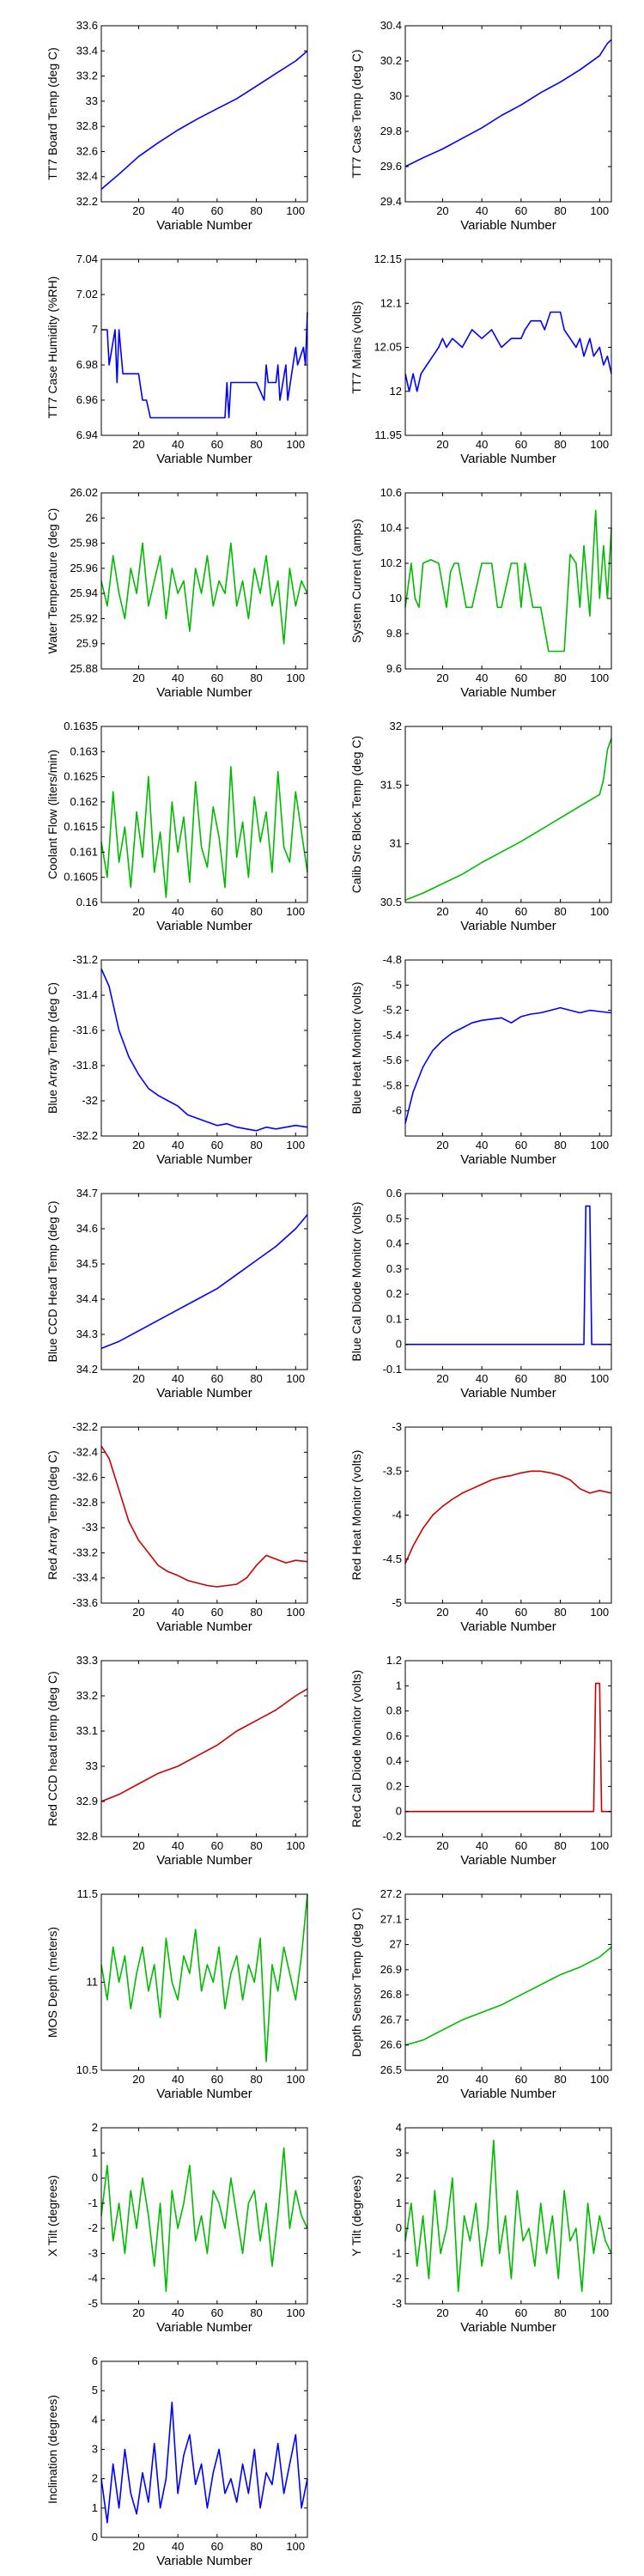 Image resolution: width=644 pixels, height=2576 pixels. What do you see at coordinates (85, 1477) in the screenshot?
I see `y-tick-label: -32.6` at bounding box center [85, 1477].